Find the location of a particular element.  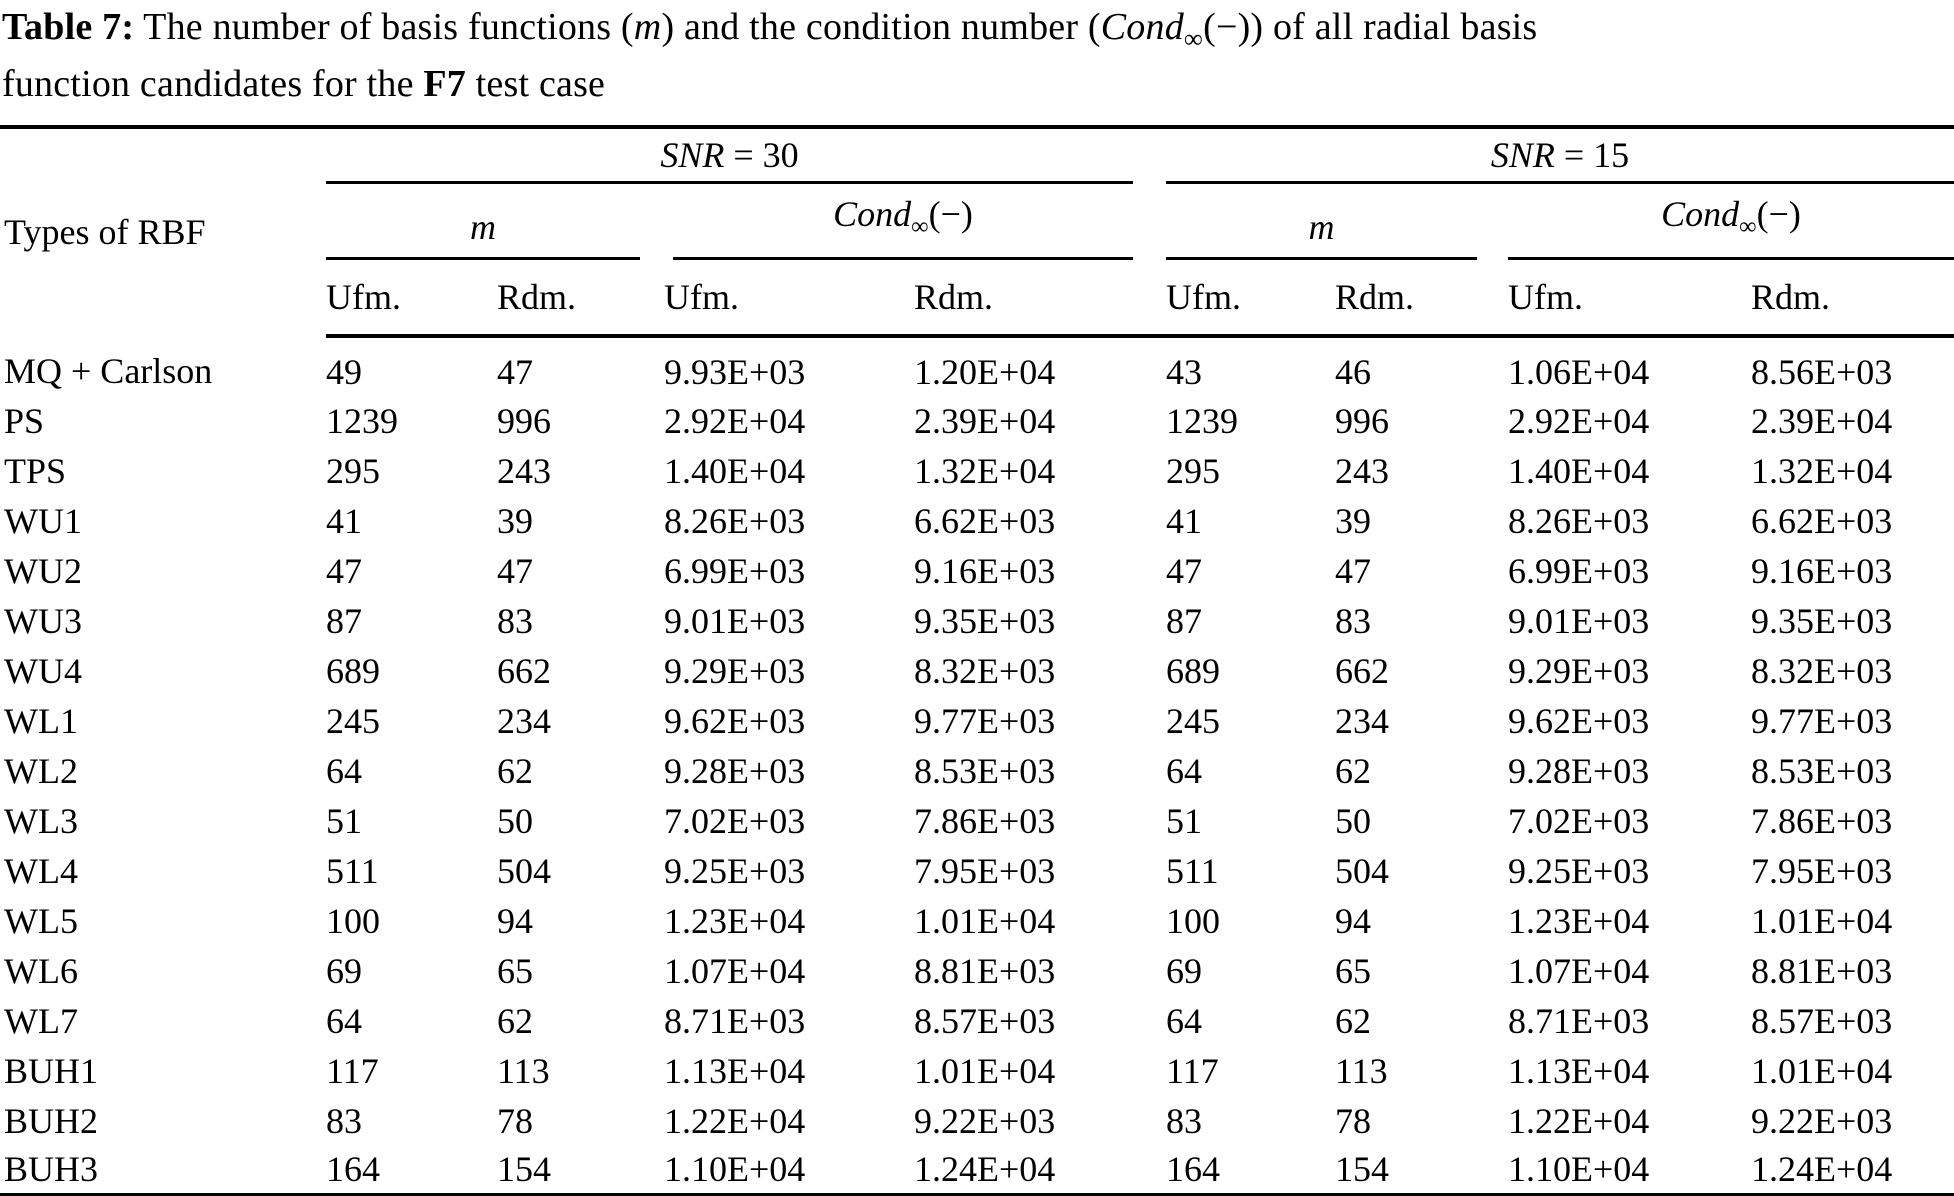

value-cell: 9.93E+03 is located at coordinates (735, 371).